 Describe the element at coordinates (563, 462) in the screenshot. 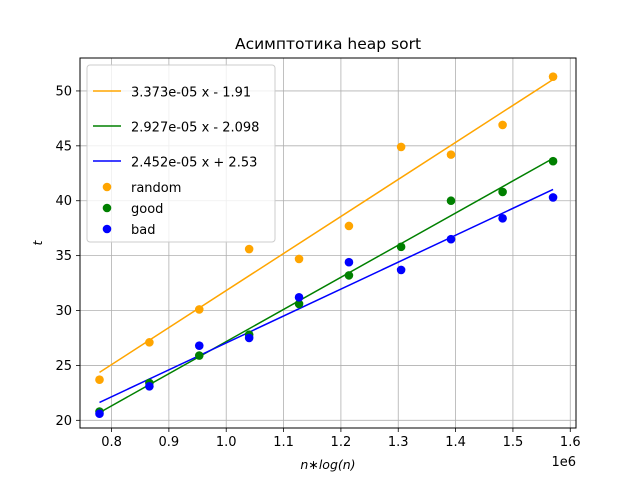

I see `x-axis-multiplier: 1e6` at that location.